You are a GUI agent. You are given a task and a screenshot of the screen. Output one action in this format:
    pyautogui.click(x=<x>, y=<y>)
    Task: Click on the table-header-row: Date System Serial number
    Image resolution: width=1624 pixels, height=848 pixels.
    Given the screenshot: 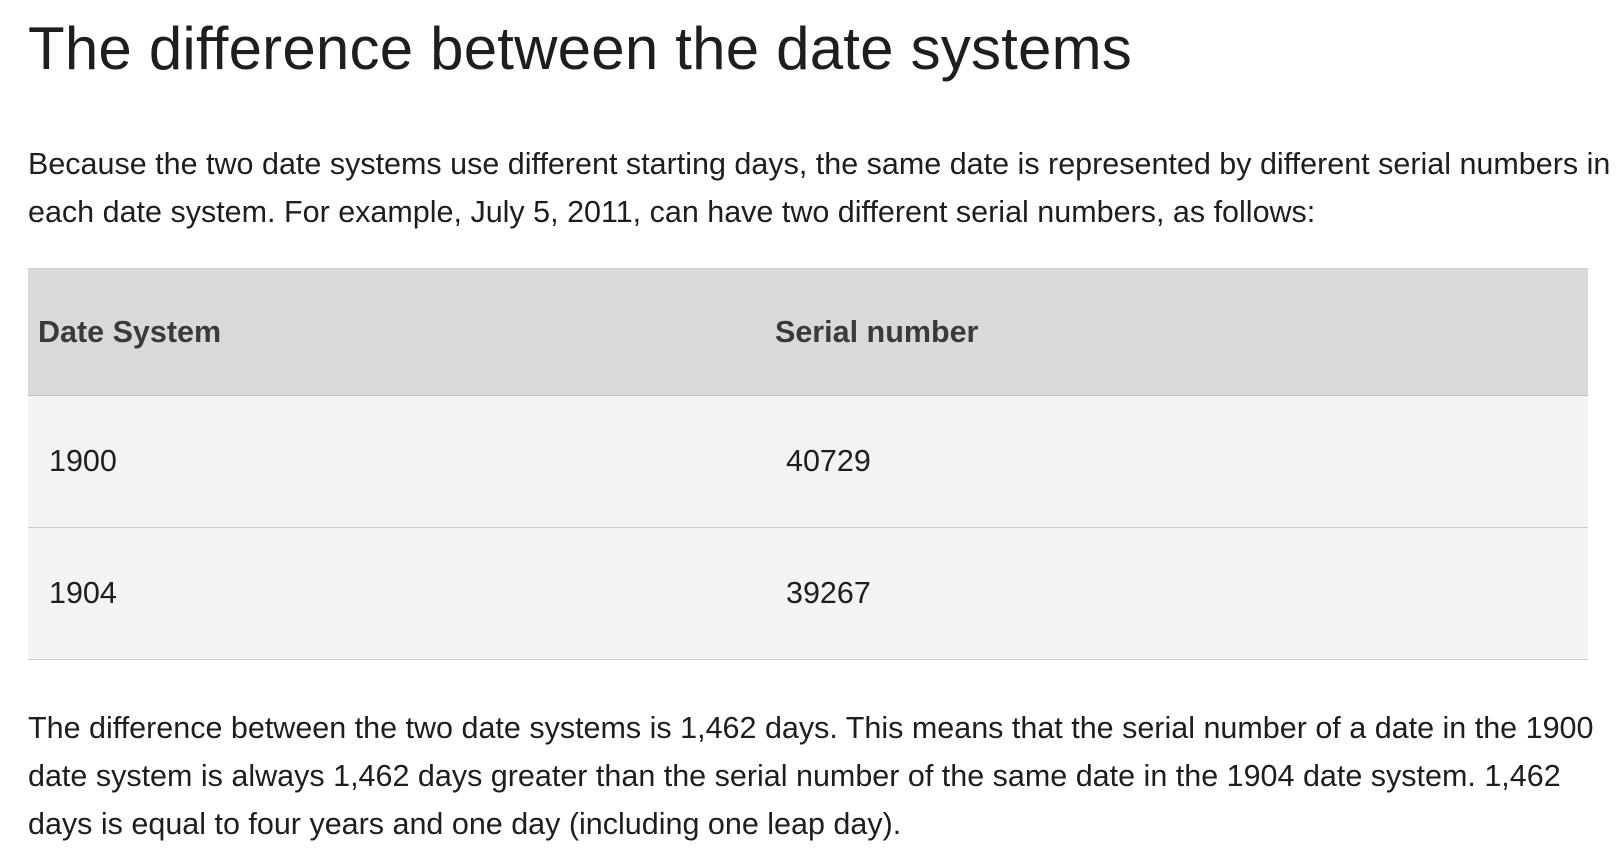 What is the action you would take?
    pyautogui.click(x=808, y=332)
    